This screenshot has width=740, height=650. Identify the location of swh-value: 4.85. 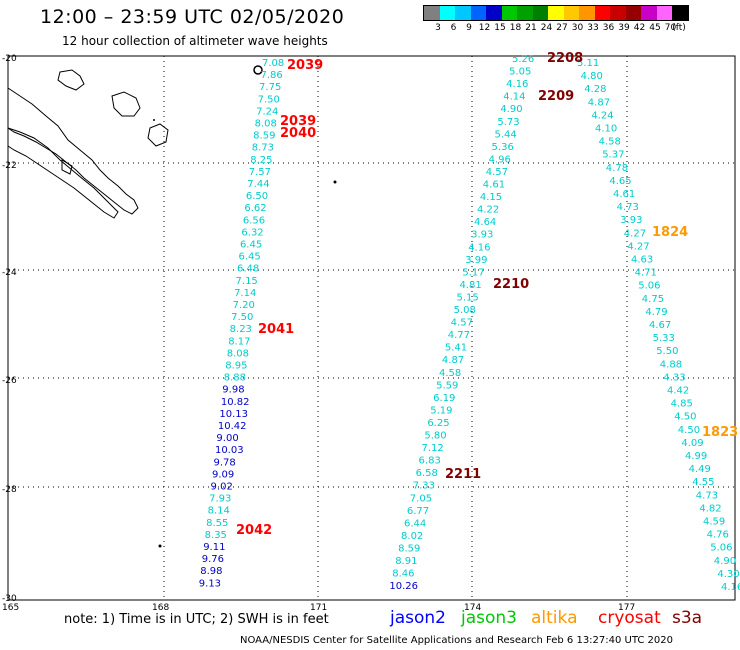
(682, 404).